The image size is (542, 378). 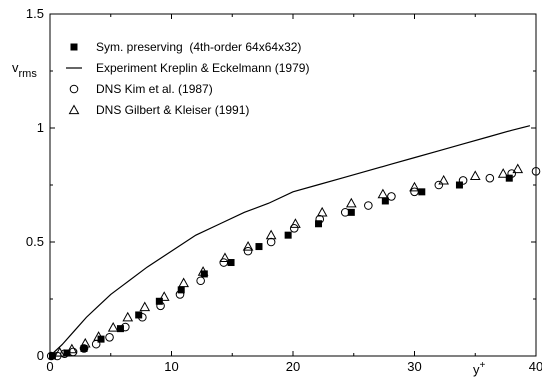 I want to click on y-tick-label: 0, so click(x=40, y=355).